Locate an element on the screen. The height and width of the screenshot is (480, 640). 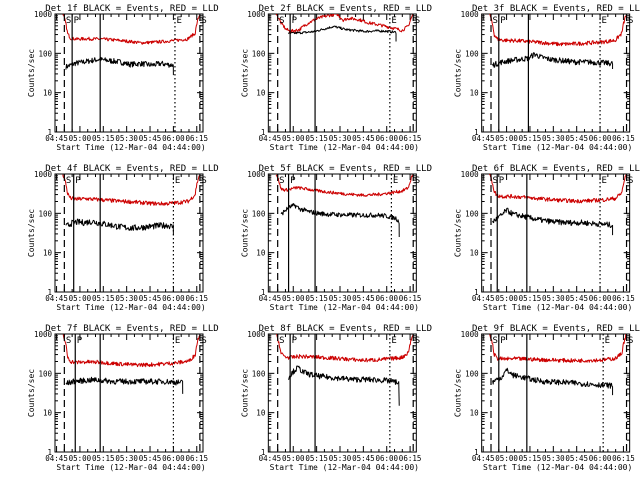
panel-title: Det 6f BLACK = Events, RED = LLD is located at coordinates (556, 169).